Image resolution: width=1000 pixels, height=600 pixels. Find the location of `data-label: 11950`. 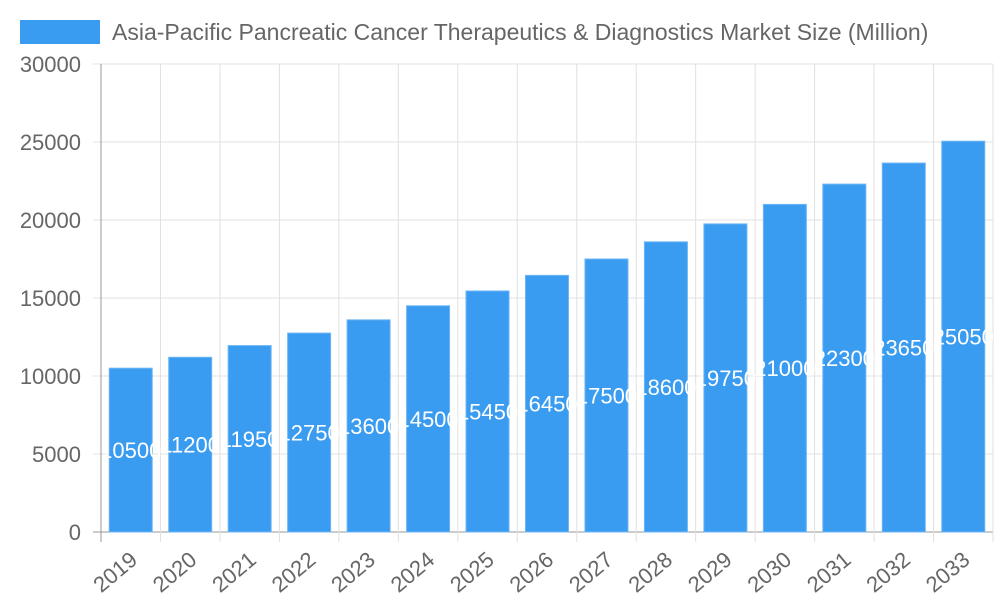

data-label: 11950 is located at coordinates (250, 439).